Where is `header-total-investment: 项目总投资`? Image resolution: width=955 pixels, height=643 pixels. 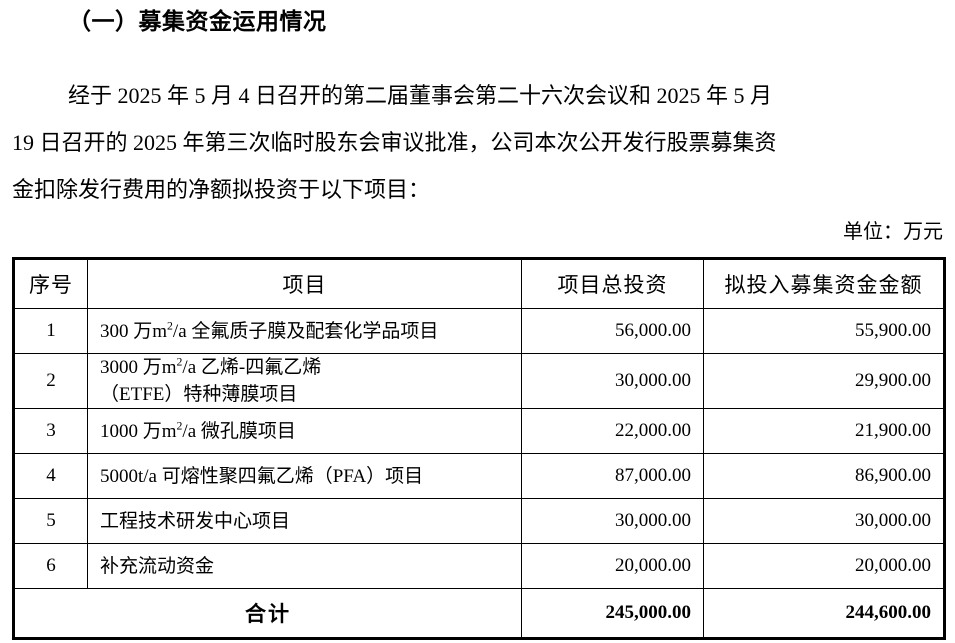
header-total-investment: 项目总投资 is located at coordinates (612, 283).